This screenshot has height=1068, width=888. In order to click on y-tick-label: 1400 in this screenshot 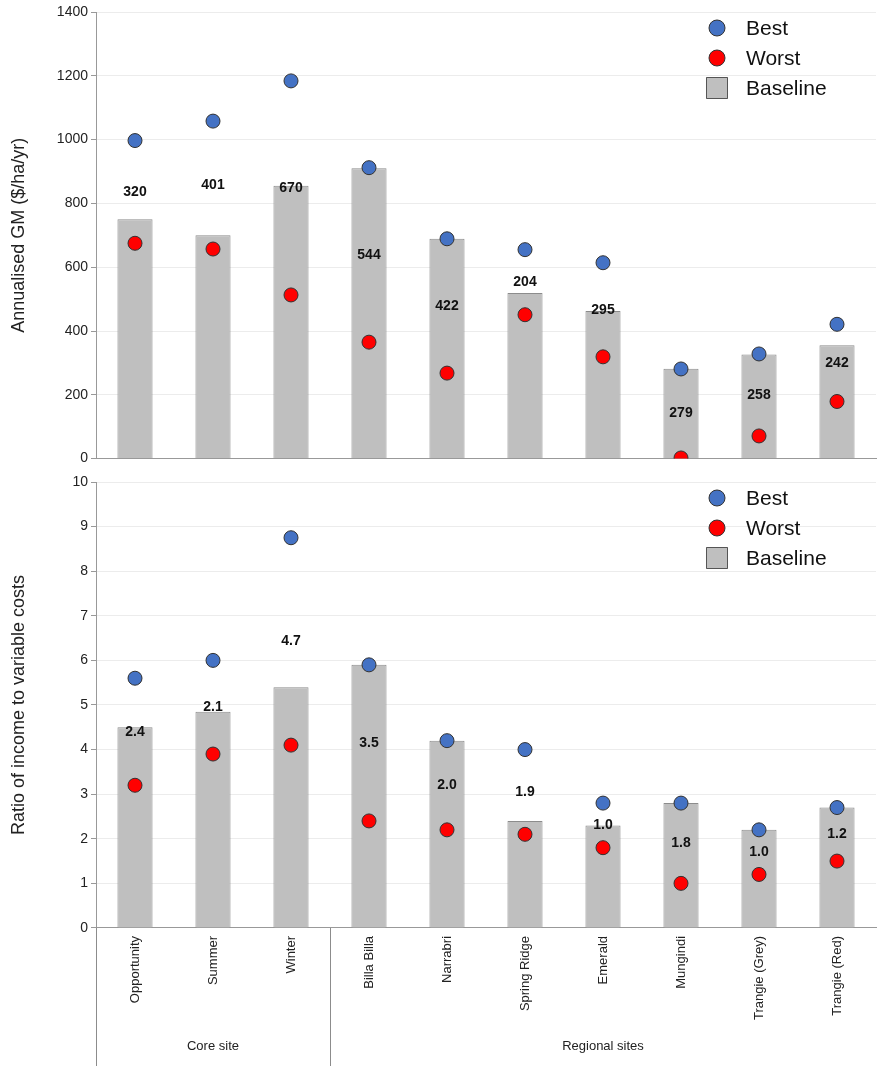, I will do `click(72, 10)`.